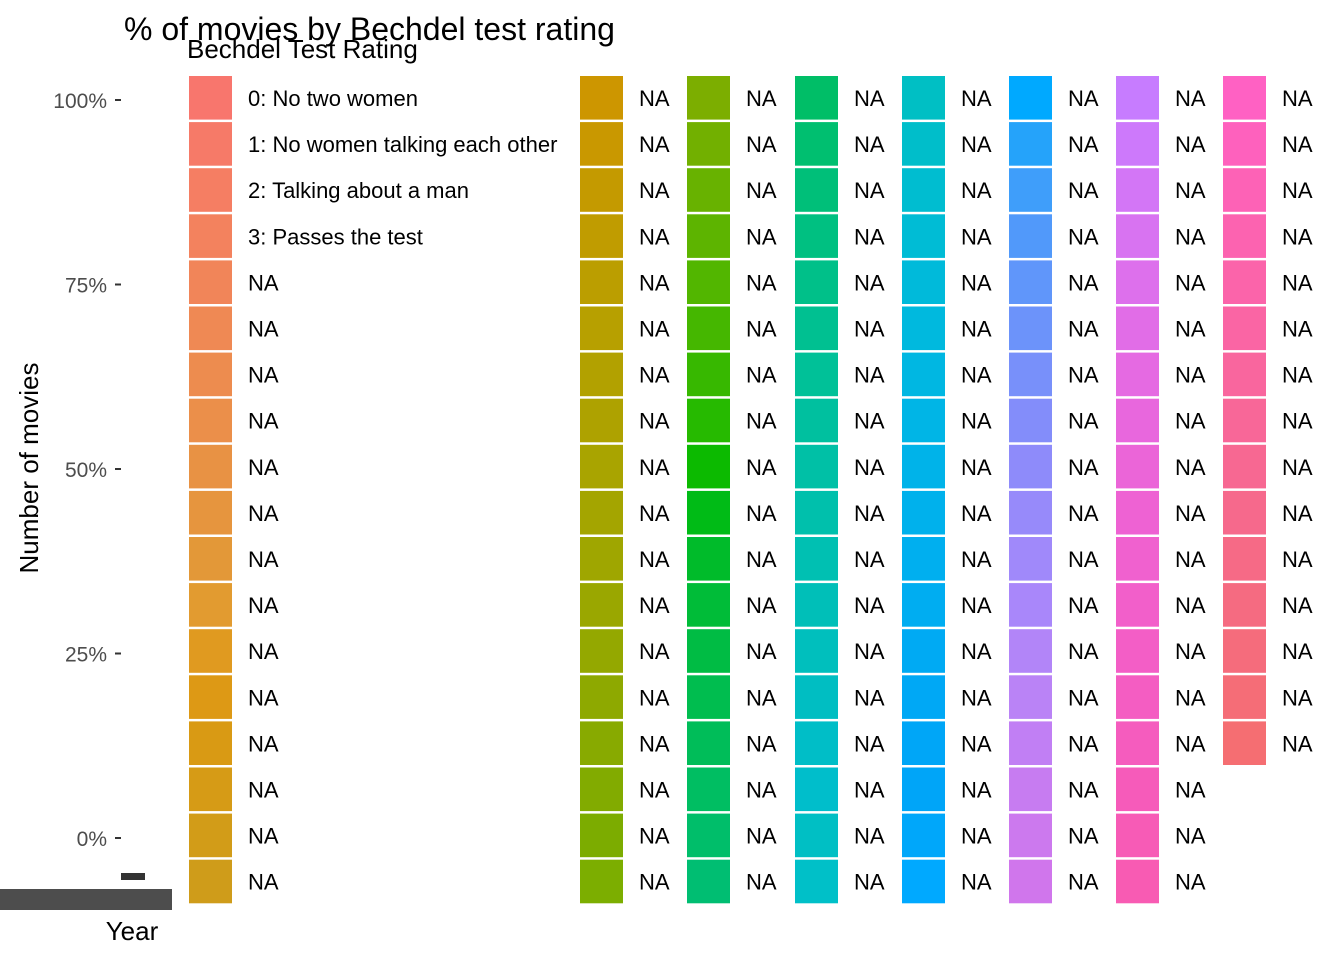  Describe the element at coordinates (87, 470) in the screenshot. I see `y-axis: 100% 75% 50% 25% 0%` at that location.